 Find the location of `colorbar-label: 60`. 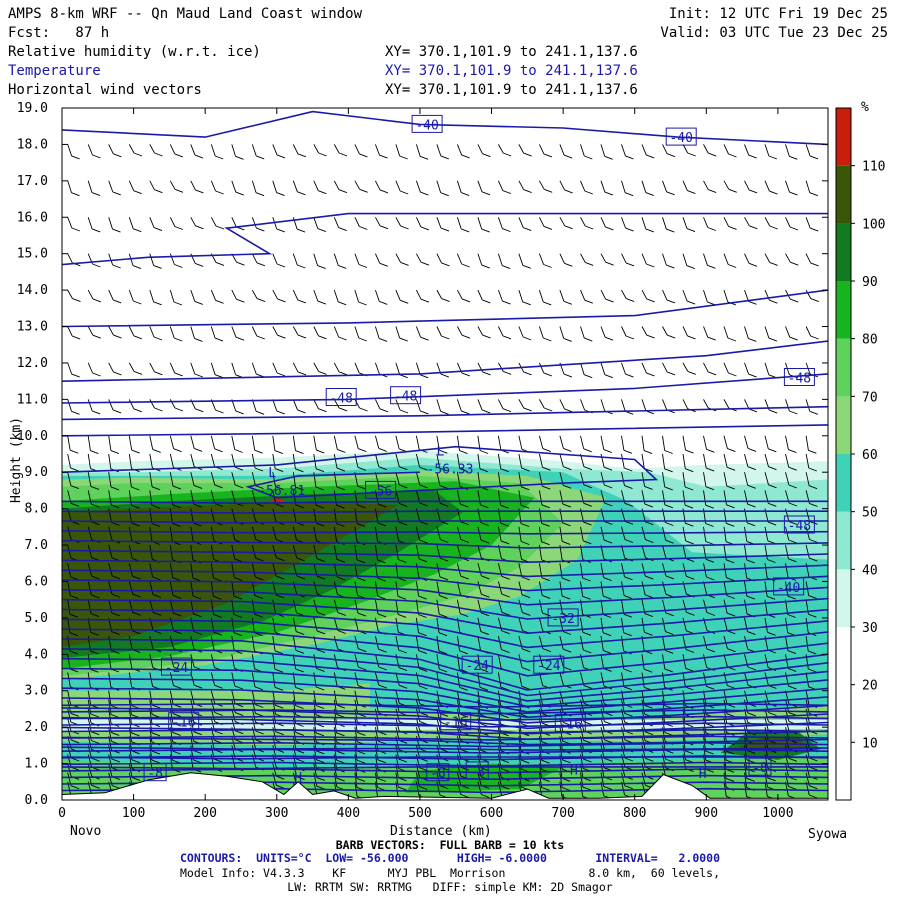

colorbar-label: 60 is located at coordinates (870, 455).